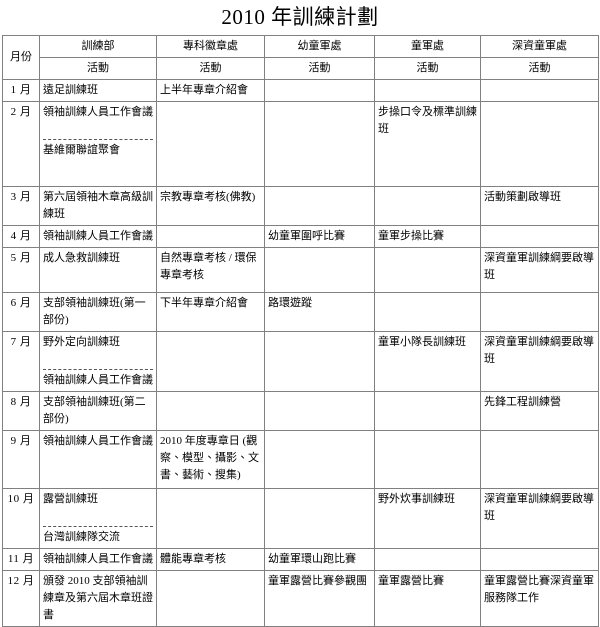 Image resolution: width=600 pixels, height=627 pixels. What do you see at coordinates (204, 90) in the screenshot?
I see `activity-item: 上半年專章介紹會` at bounding box center [204, 90].